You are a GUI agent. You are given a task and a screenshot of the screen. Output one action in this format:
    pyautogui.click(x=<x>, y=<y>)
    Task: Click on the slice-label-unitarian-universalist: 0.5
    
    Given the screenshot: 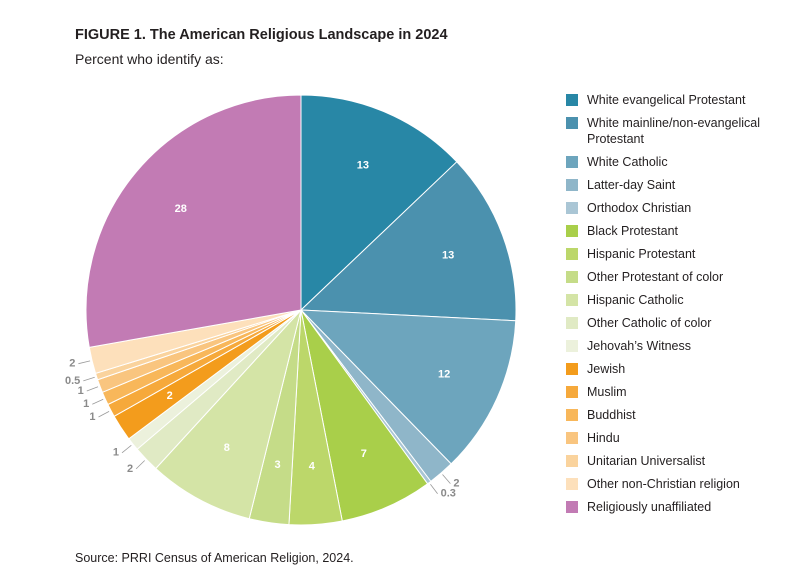 What is the action you would take?
    pyautogui.click(x=72, y=381)
    